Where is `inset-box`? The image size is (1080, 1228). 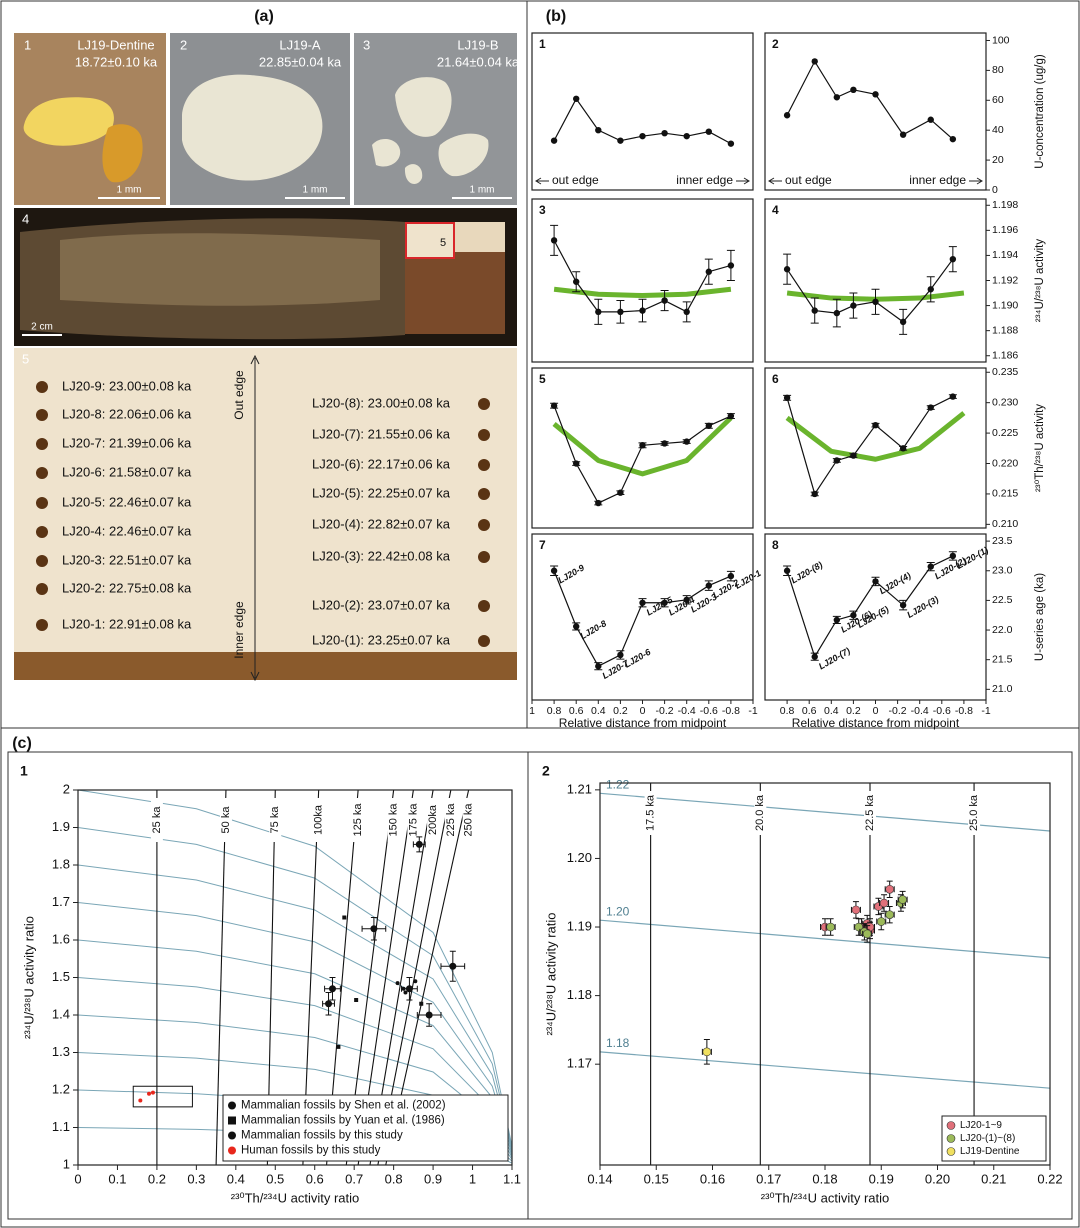
inset-box is located at coordinates (162, 1096).